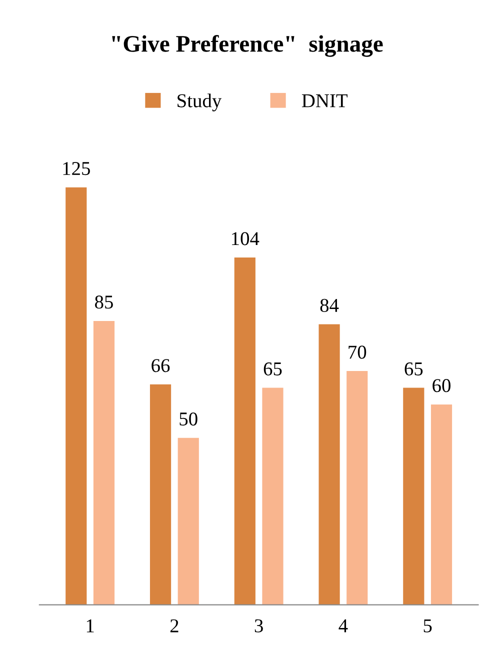 Image resolution: width=493 pixels, height=656 pixels. Describe the element at coordinates (343, 625) in the screenshot. I see `x-tick-label: 4` at that location.